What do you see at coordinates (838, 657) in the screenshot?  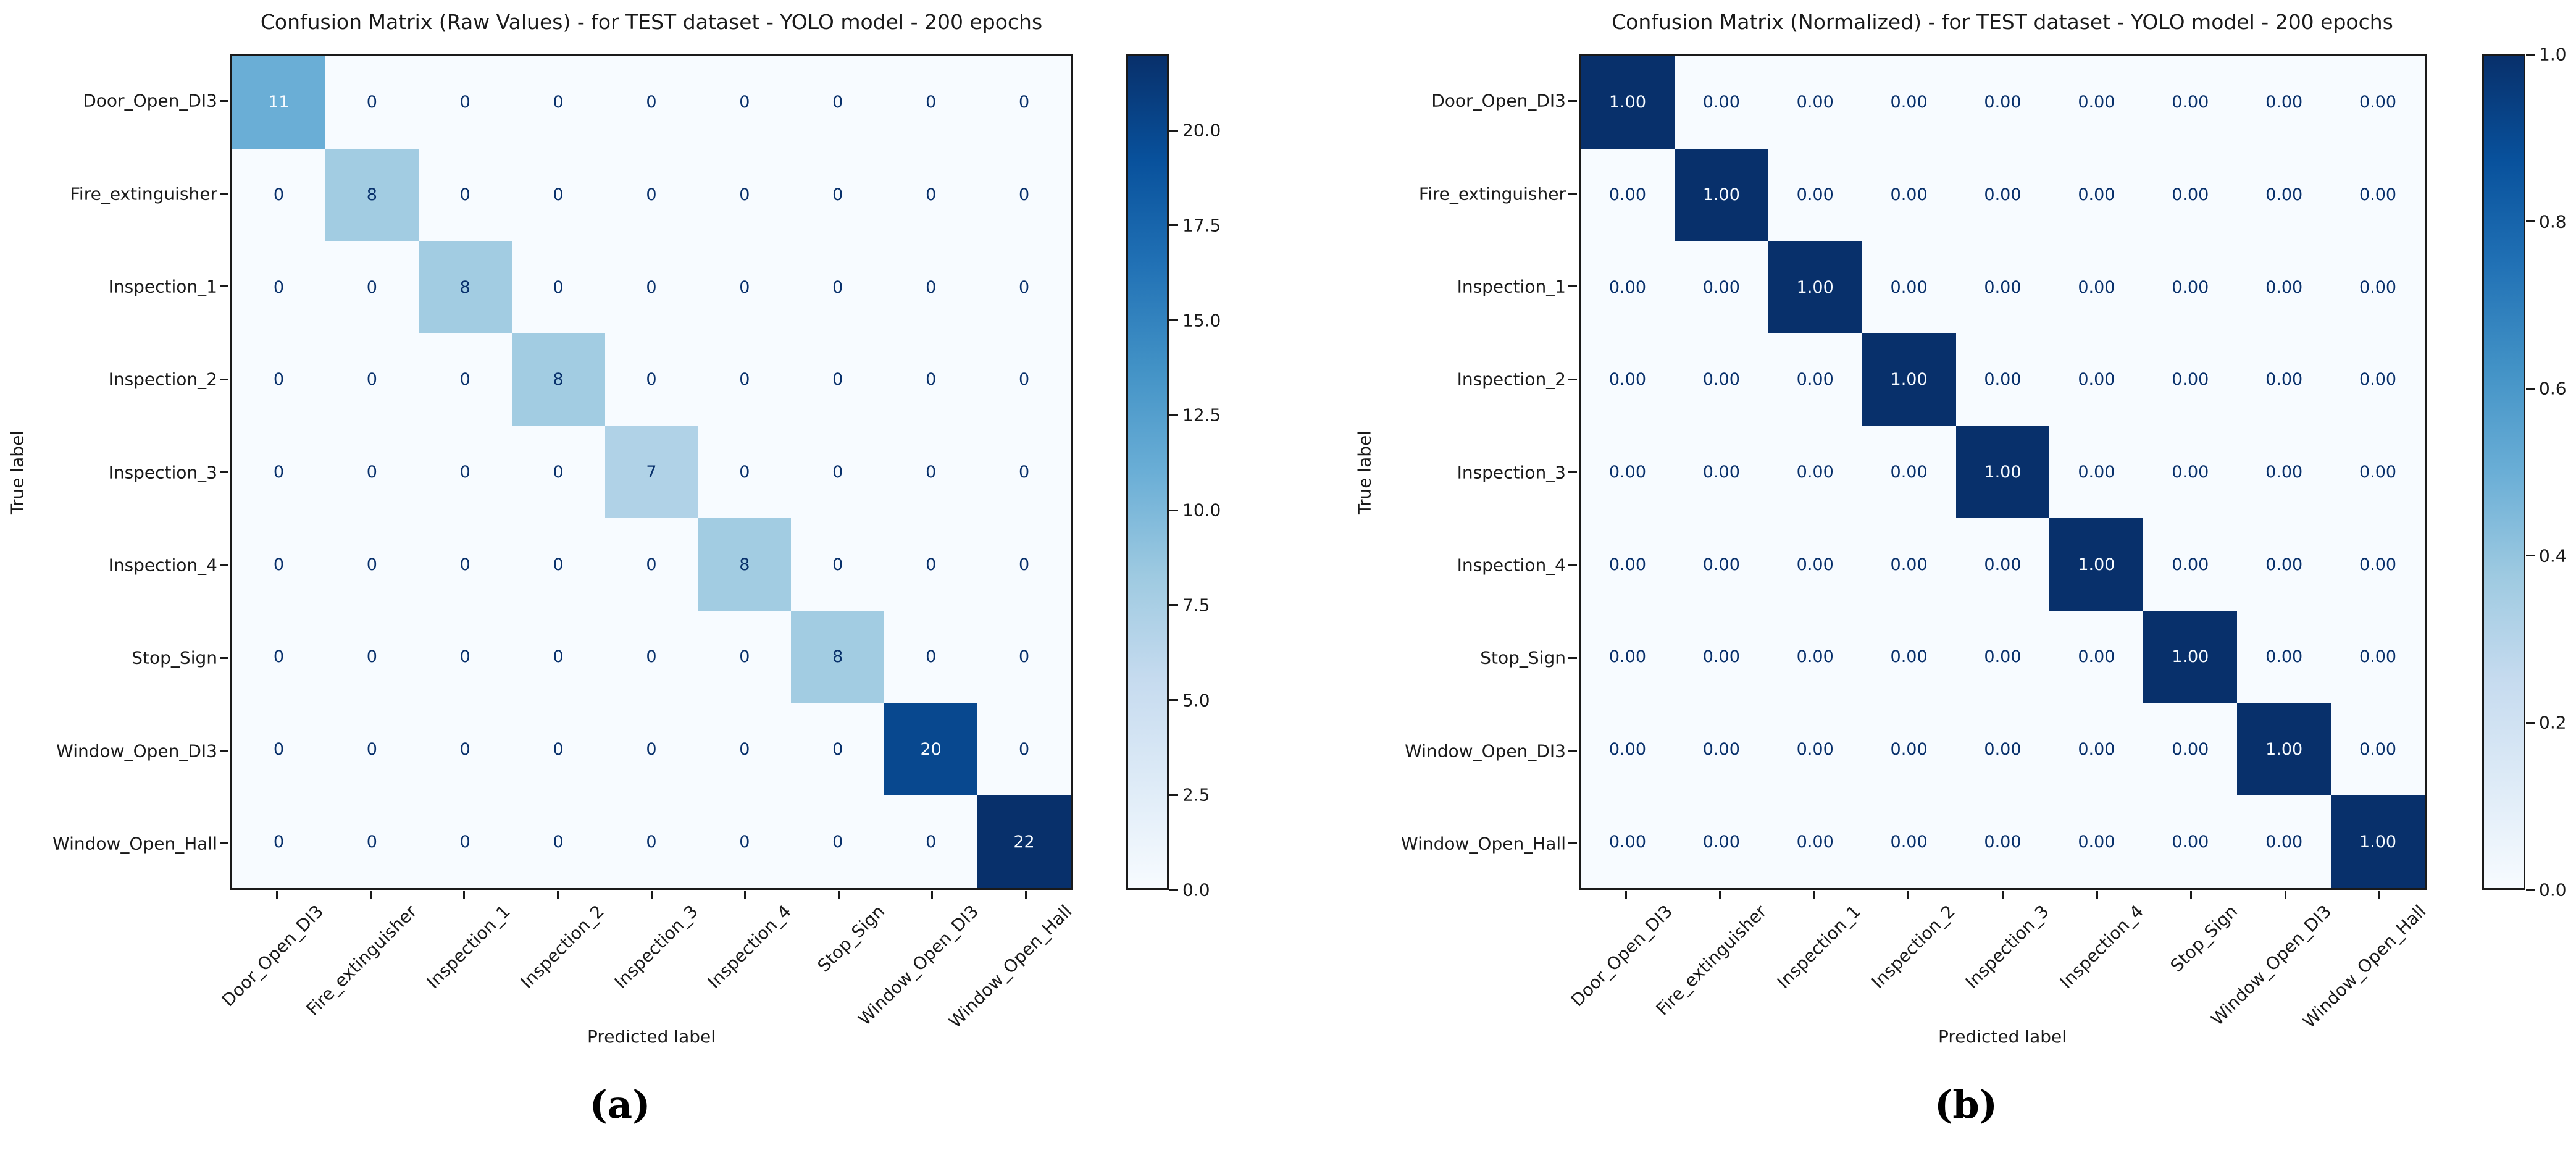 I see `matrix-cell: 8` at bounding box center [838, 657].